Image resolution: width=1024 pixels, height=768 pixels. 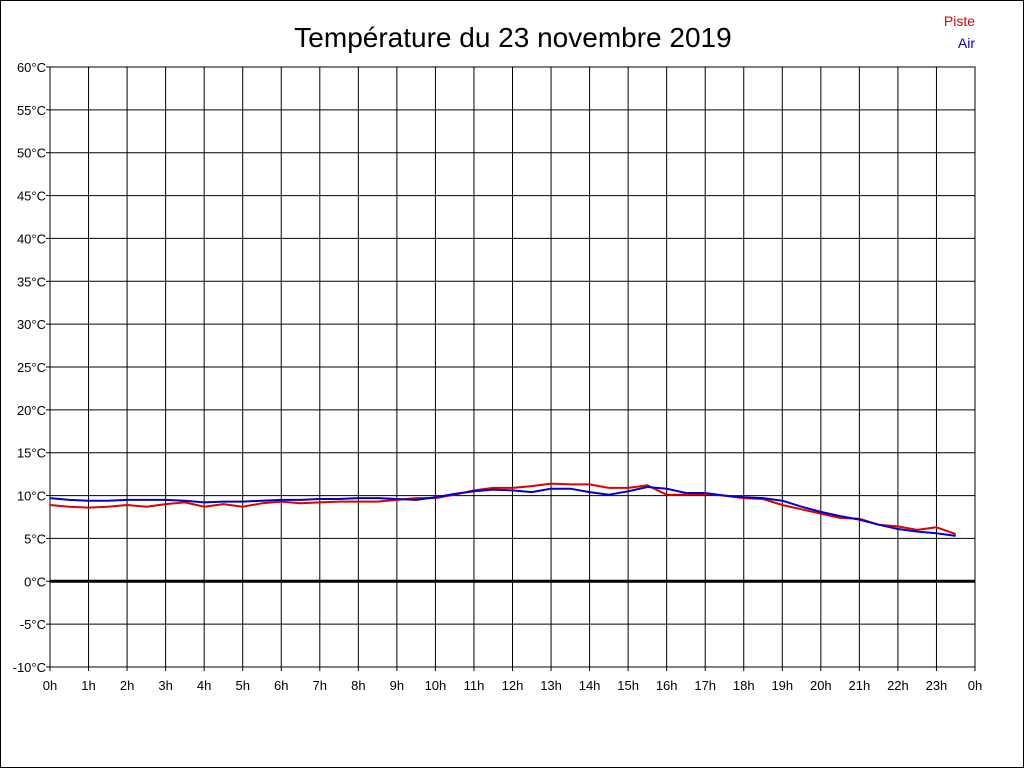 I want to click on y-tick-label: 5°C, so click(x=35, y=538).